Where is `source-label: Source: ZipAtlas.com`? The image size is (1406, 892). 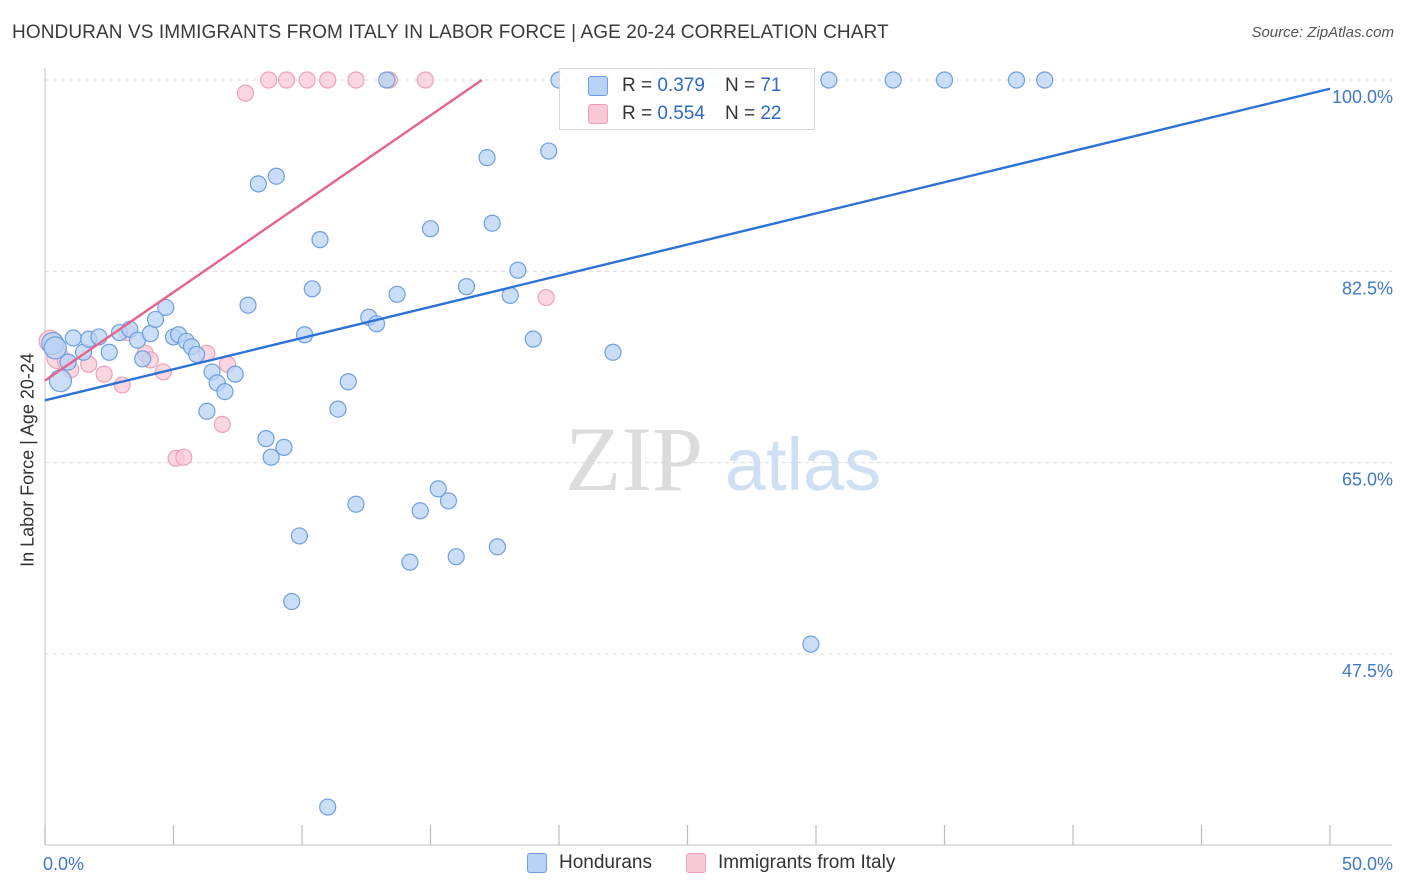 source-label: Source: ZipAtlas.com is located at coordinates (1322, 32).